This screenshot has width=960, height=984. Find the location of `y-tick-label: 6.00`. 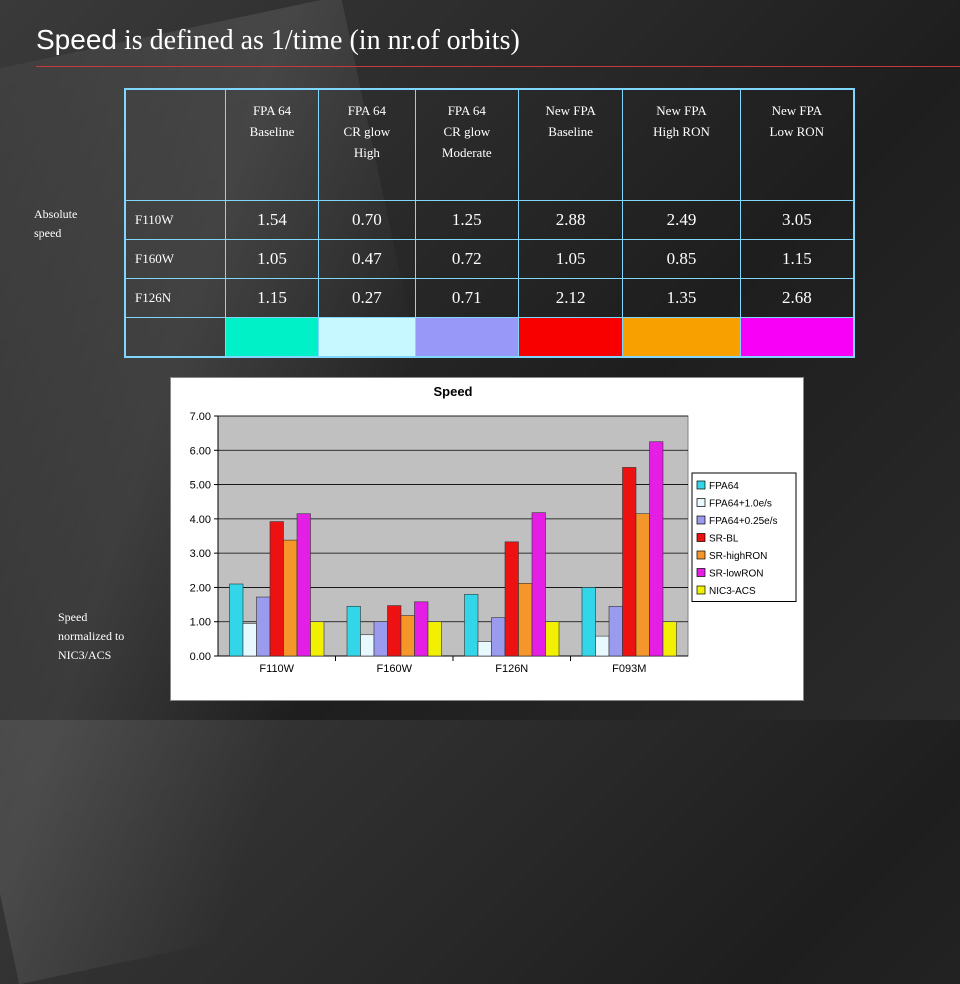

y-tick-label: 6.00 is located at coordinates (200, 451).